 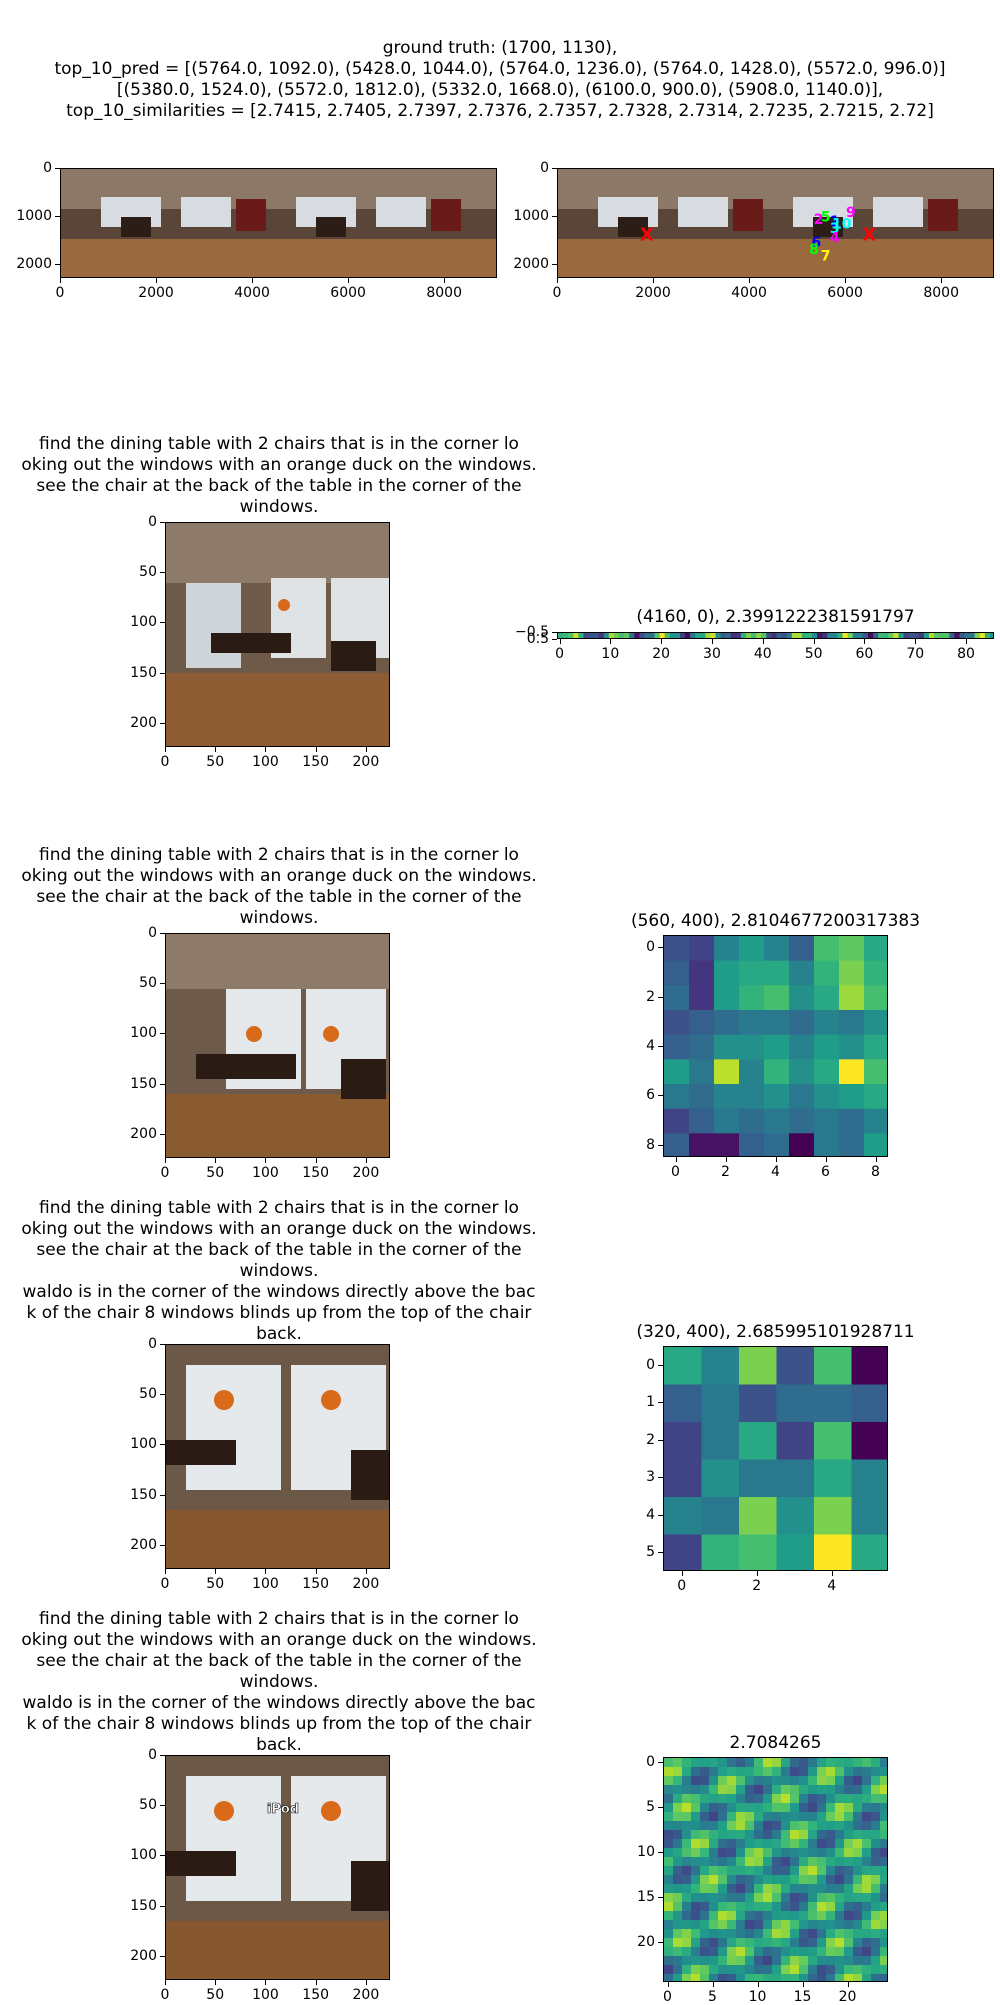 What do you see at coordinates (165, 762) in the screenshot?
I see `x-tick-label: 0` at bounding box center [165, 762].